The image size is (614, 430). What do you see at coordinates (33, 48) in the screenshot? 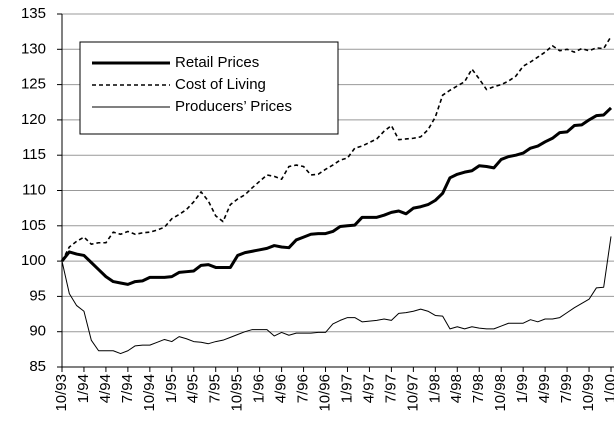
I see `y-tick-label: 130` at bounding box center [33, 48].